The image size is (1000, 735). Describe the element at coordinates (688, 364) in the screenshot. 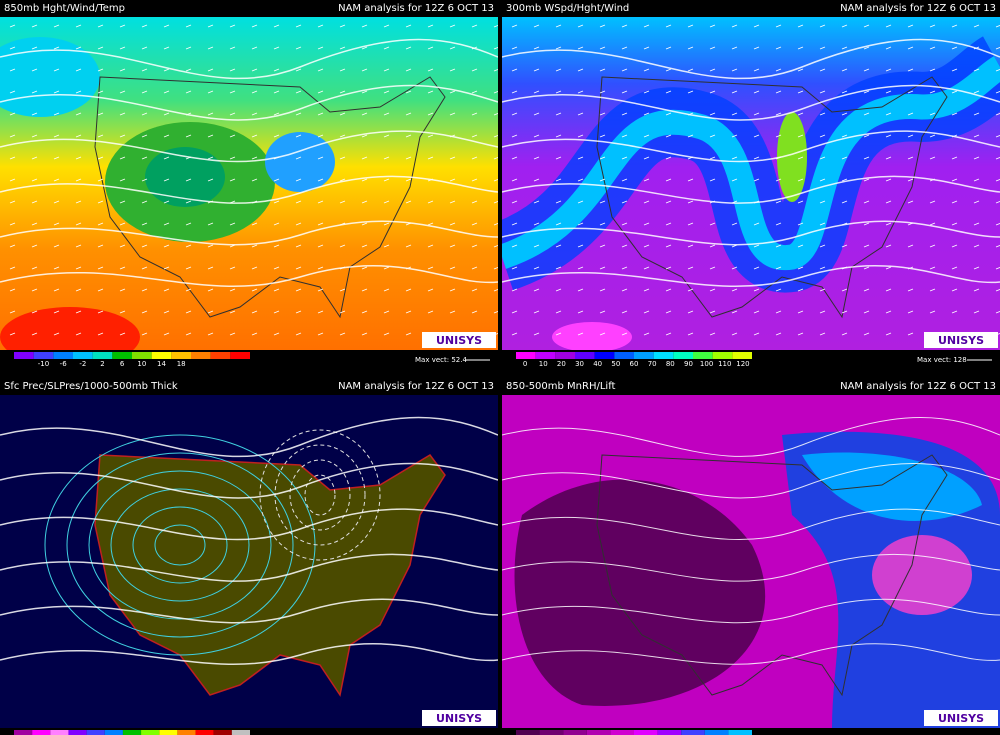

I see `colorbar-label: 90` at that location.